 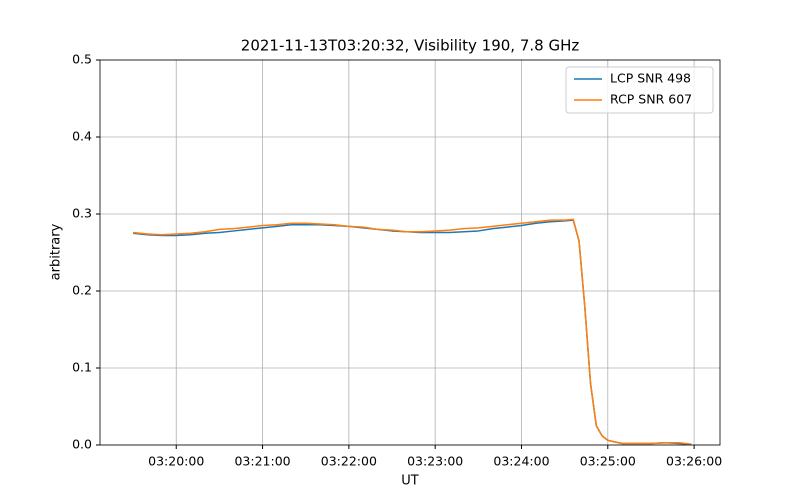 What do you see at coordinates (82, 367) in the screenshot?
I see `y-tick-label: 0.1` at bounding box center [82, 367].